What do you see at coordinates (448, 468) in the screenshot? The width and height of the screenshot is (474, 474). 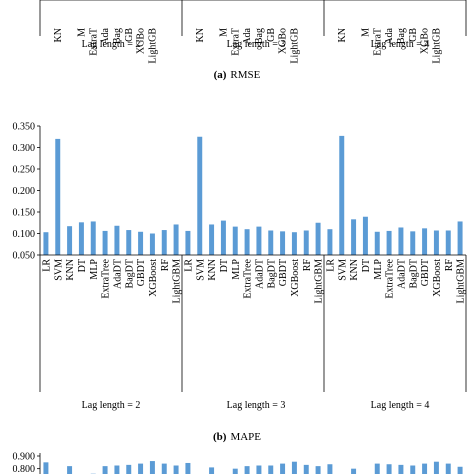 I see `r2-bar-rf-lag4` at bounding box center [448, 468].